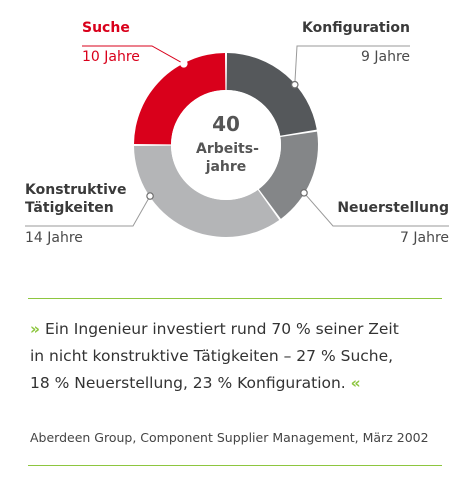 The height and width of the screenshot is (494, 467). What do you see at coordinates (69, 208) in the screenshot?
I see `label-konstruktive-line-2: Tätigkeiten` at bounding box center [69, 208].